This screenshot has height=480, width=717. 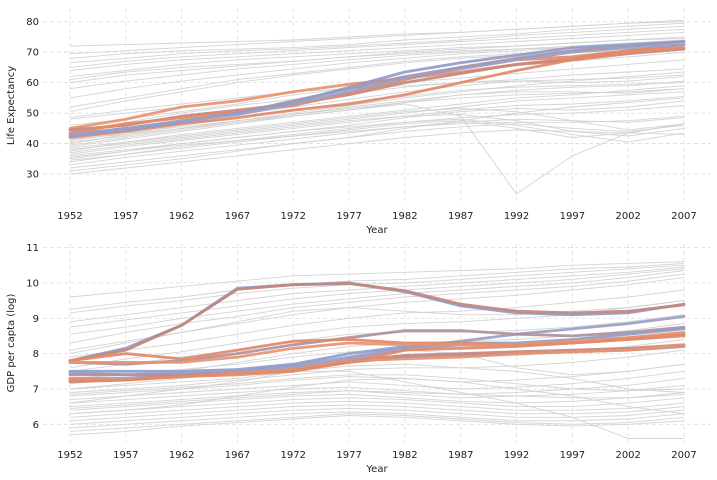 I want to click on y-tick-label: 8, so click(x=36, y=354).